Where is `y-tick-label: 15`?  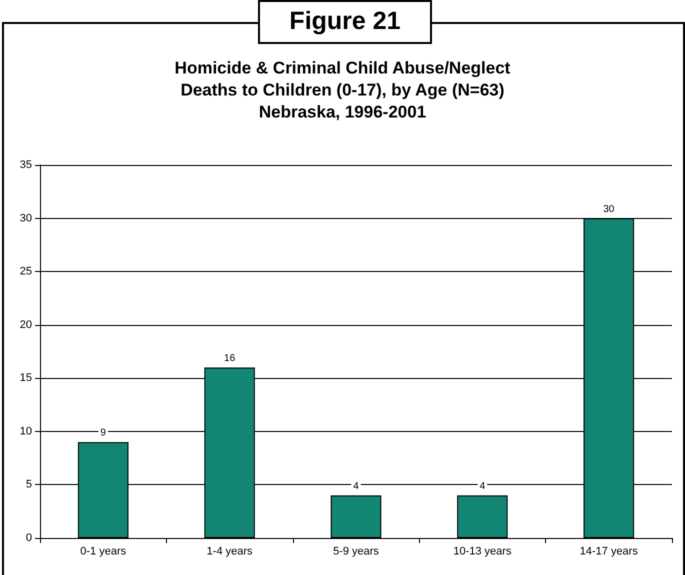 y-tick-label: 15 is located at coordinates (26, 378).